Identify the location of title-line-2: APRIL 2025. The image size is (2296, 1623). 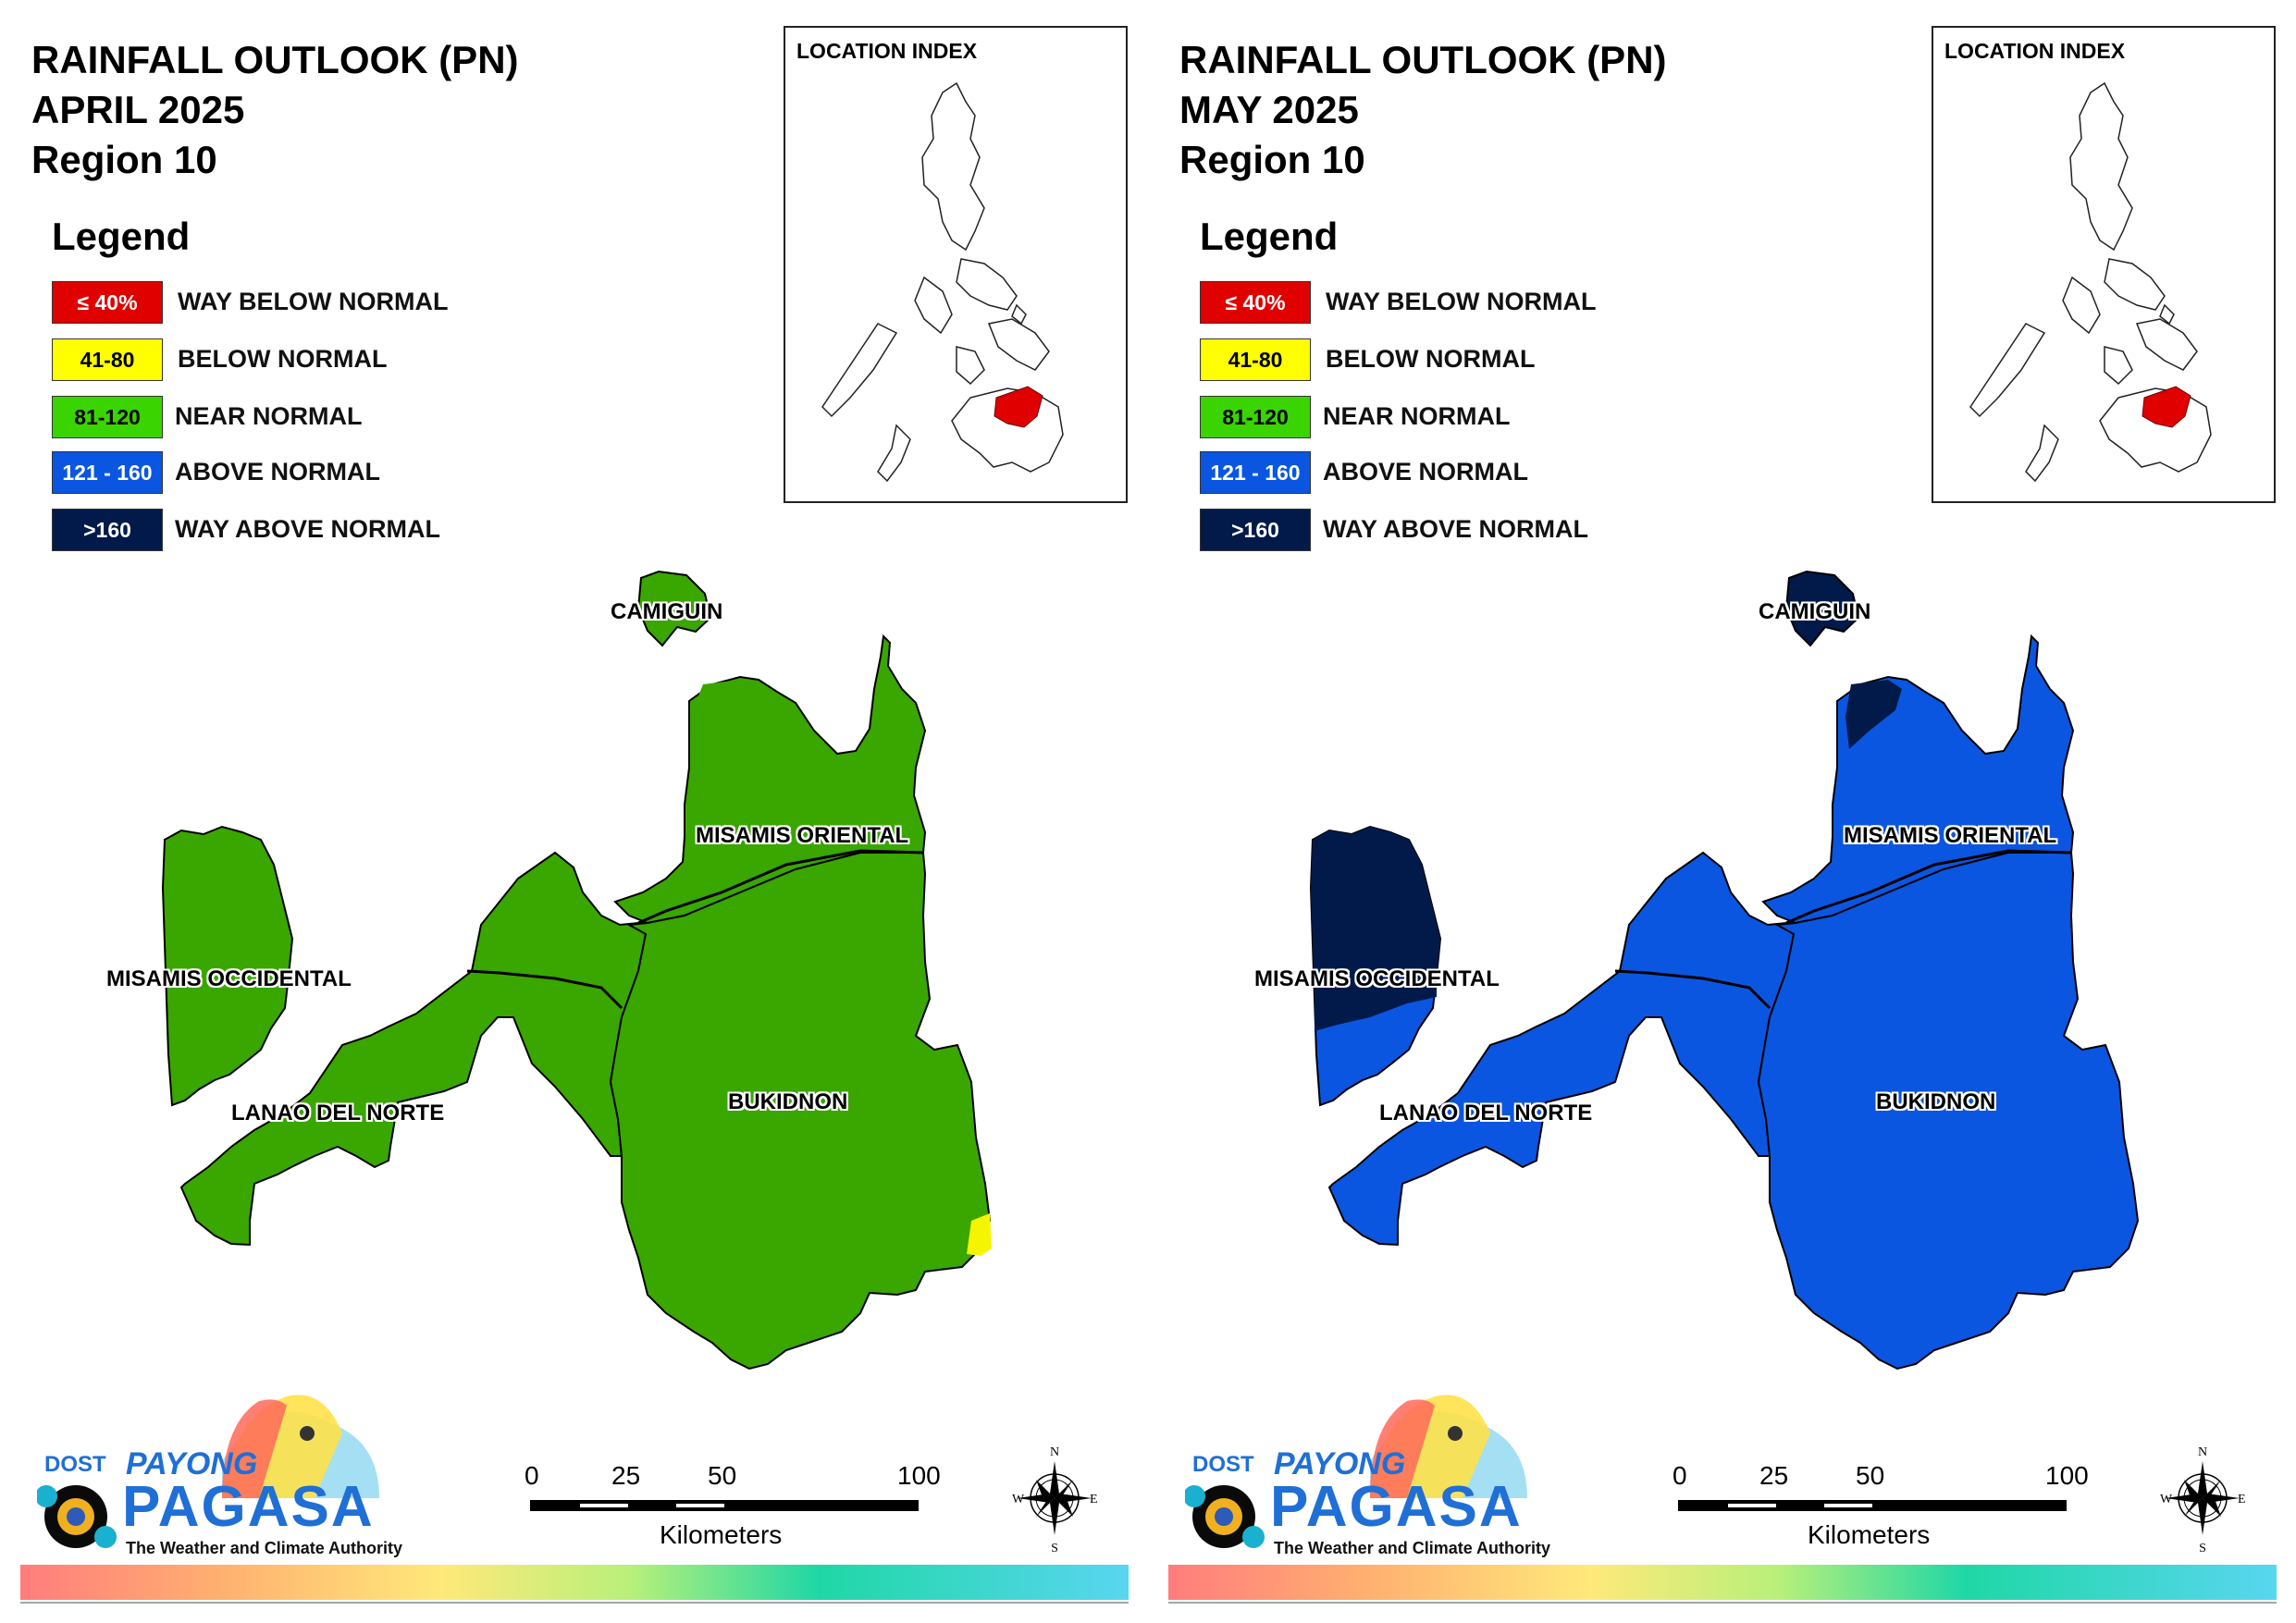
(138, 109).